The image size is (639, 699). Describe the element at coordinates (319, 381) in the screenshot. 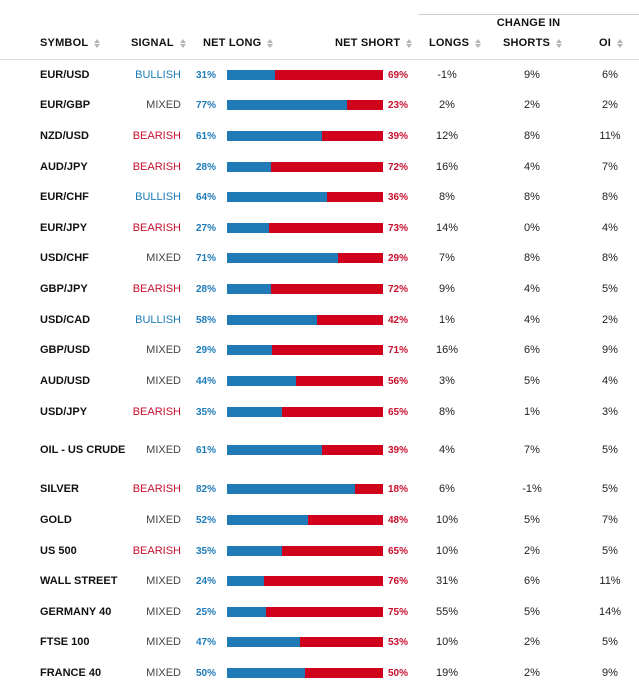

I see `table-row: AUD/USD MIXED 44% 56% 3% 5% 4%` at that location.